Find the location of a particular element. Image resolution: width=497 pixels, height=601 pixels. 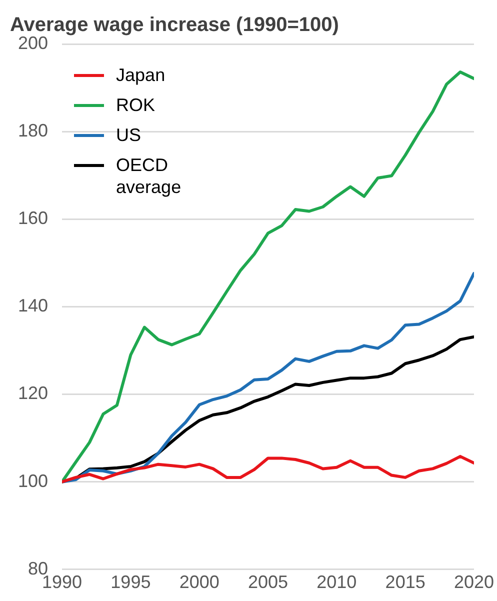

legend-label: Japan is located at coordinates (141, 75).